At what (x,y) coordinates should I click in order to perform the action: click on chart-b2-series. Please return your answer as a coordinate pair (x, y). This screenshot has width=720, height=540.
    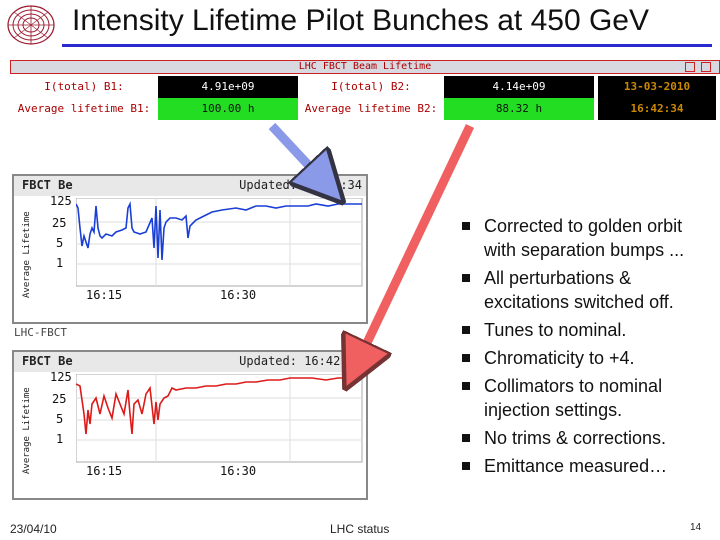
    Looking at the image, I should click on (219, 406).